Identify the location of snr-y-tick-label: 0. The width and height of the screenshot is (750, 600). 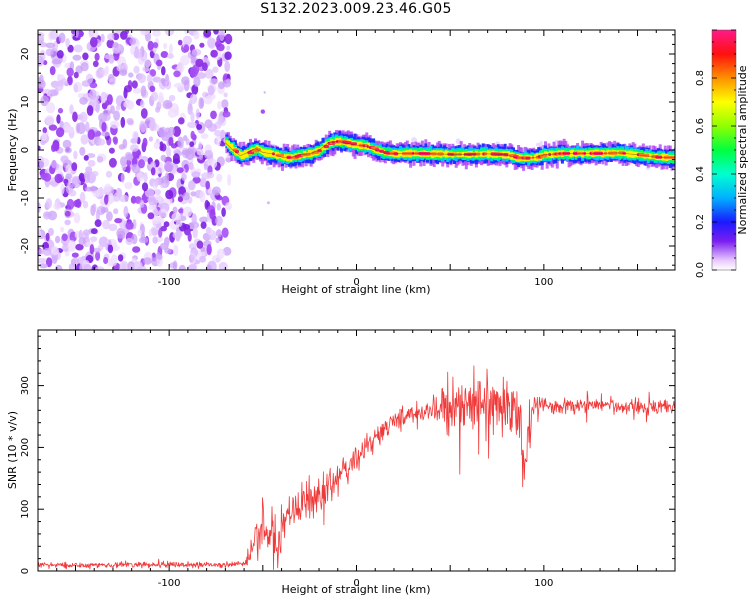
(25, 571).